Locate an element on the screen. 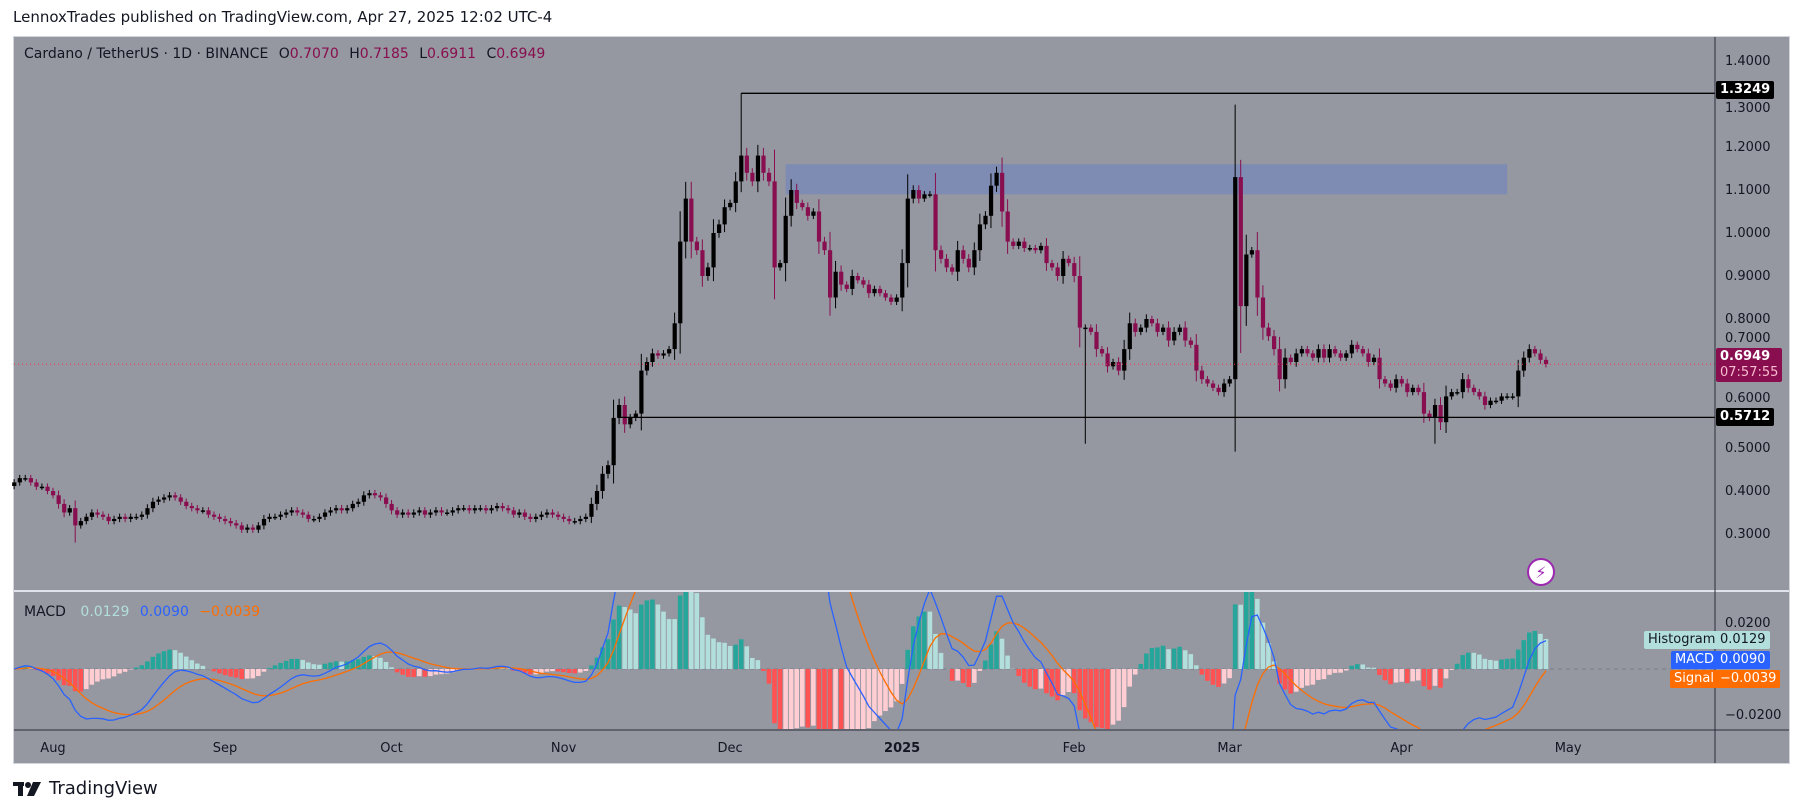 The image size is (1803, 812). price-tick-label: 0.7000 is located at coordinates (1748, 338).